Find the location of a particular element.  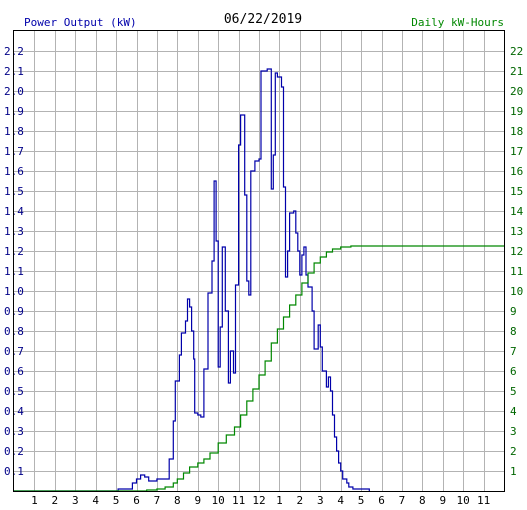

x-axis-ticks: 1 2 3 4 5 6 7 8 9 10 11 12 1 2 3 4 5 6 7 8 9 10 11 is located at coordinates (260, 500).